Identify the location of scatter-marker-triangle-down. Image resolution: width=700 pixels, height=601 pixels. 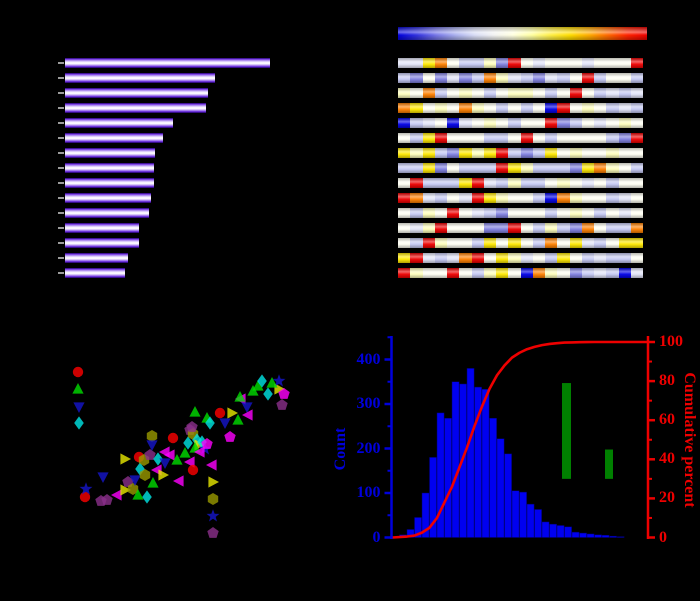
(152, 445).